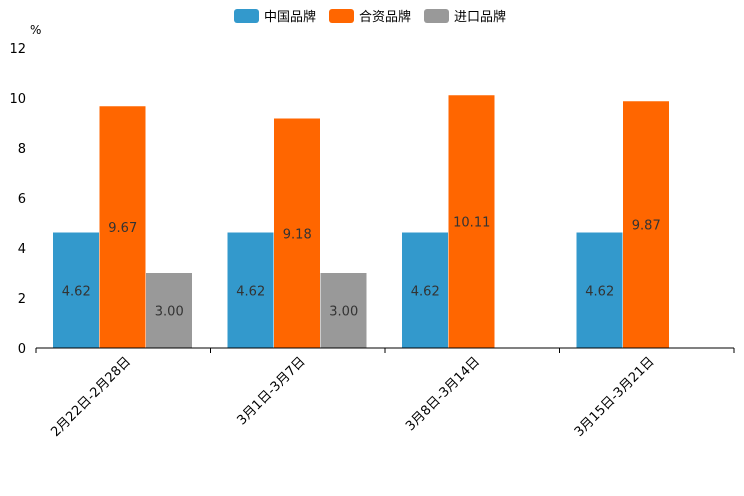 Image resolution: width=744 pixels, height=496 pixels. Describe the element at coordinates (35, 30) in the screenshot. I see `y-axis-unit: %` at that location.